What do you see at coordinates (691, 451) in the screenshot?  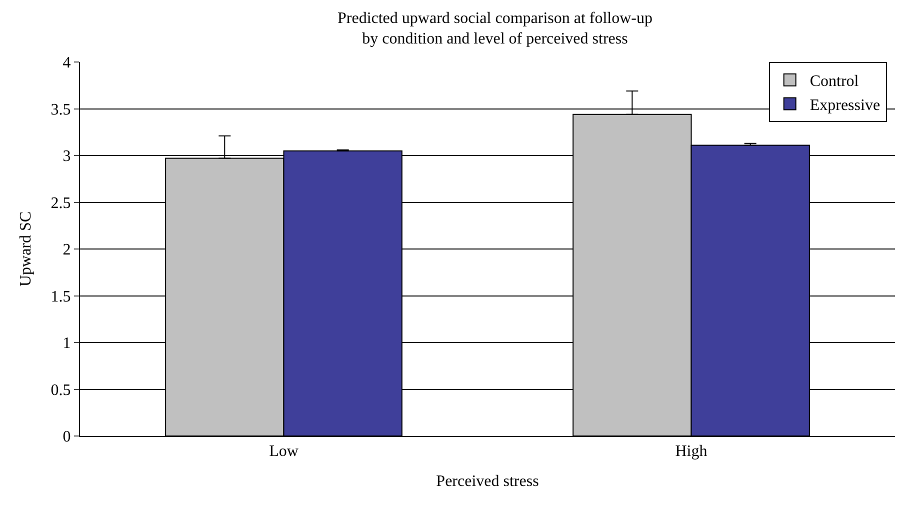 I see `x-tick-label: High` at bounding box center [691, 451].